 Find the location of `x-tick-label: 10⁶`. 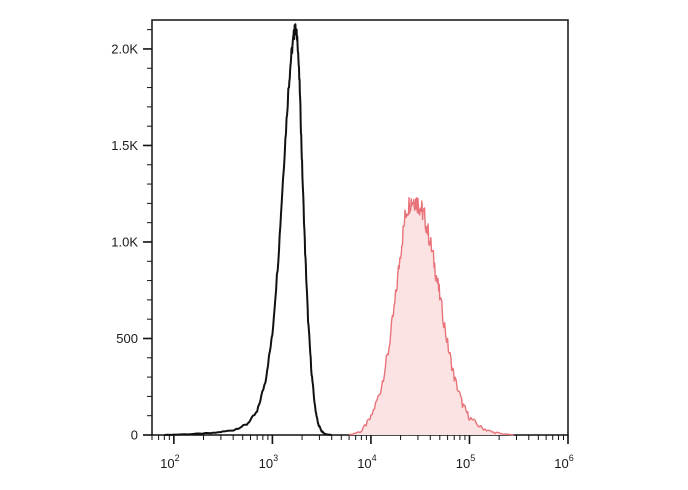

x-tick-label: 10⁶ is located at coordinates (563, 462).